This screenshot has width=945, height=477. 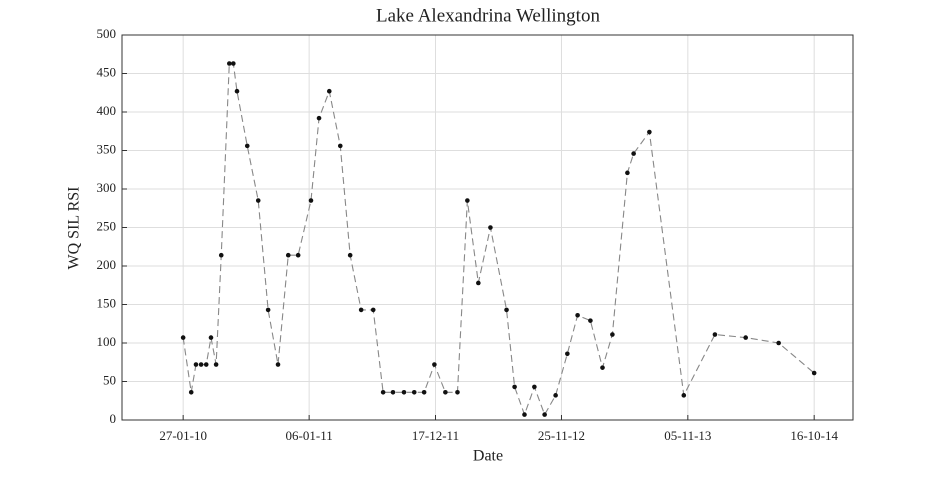 I want to click on y-axis-label: WQ SIL RSI, so click(x=74, y=228).